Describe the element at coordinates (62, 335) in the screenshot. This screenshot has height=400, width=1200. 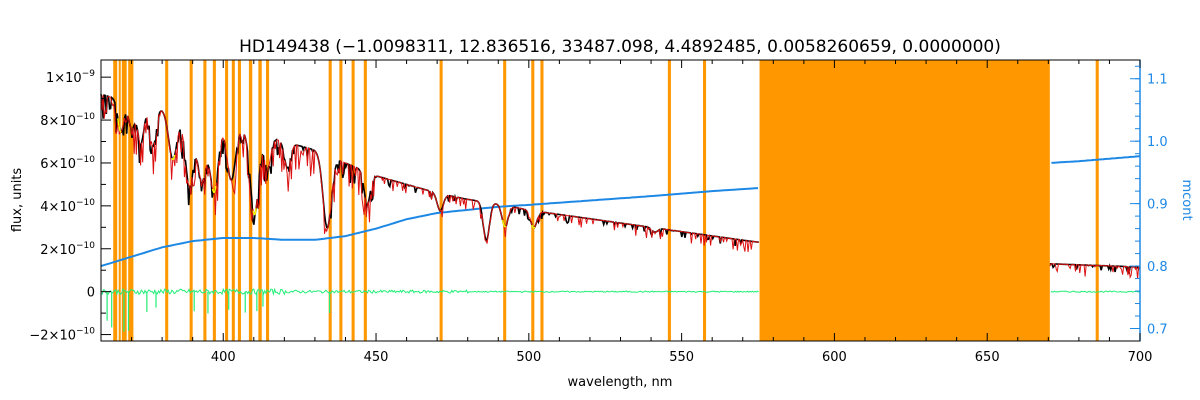
I see `y-tick-label: −2×10⁻¹⁰` at that location.